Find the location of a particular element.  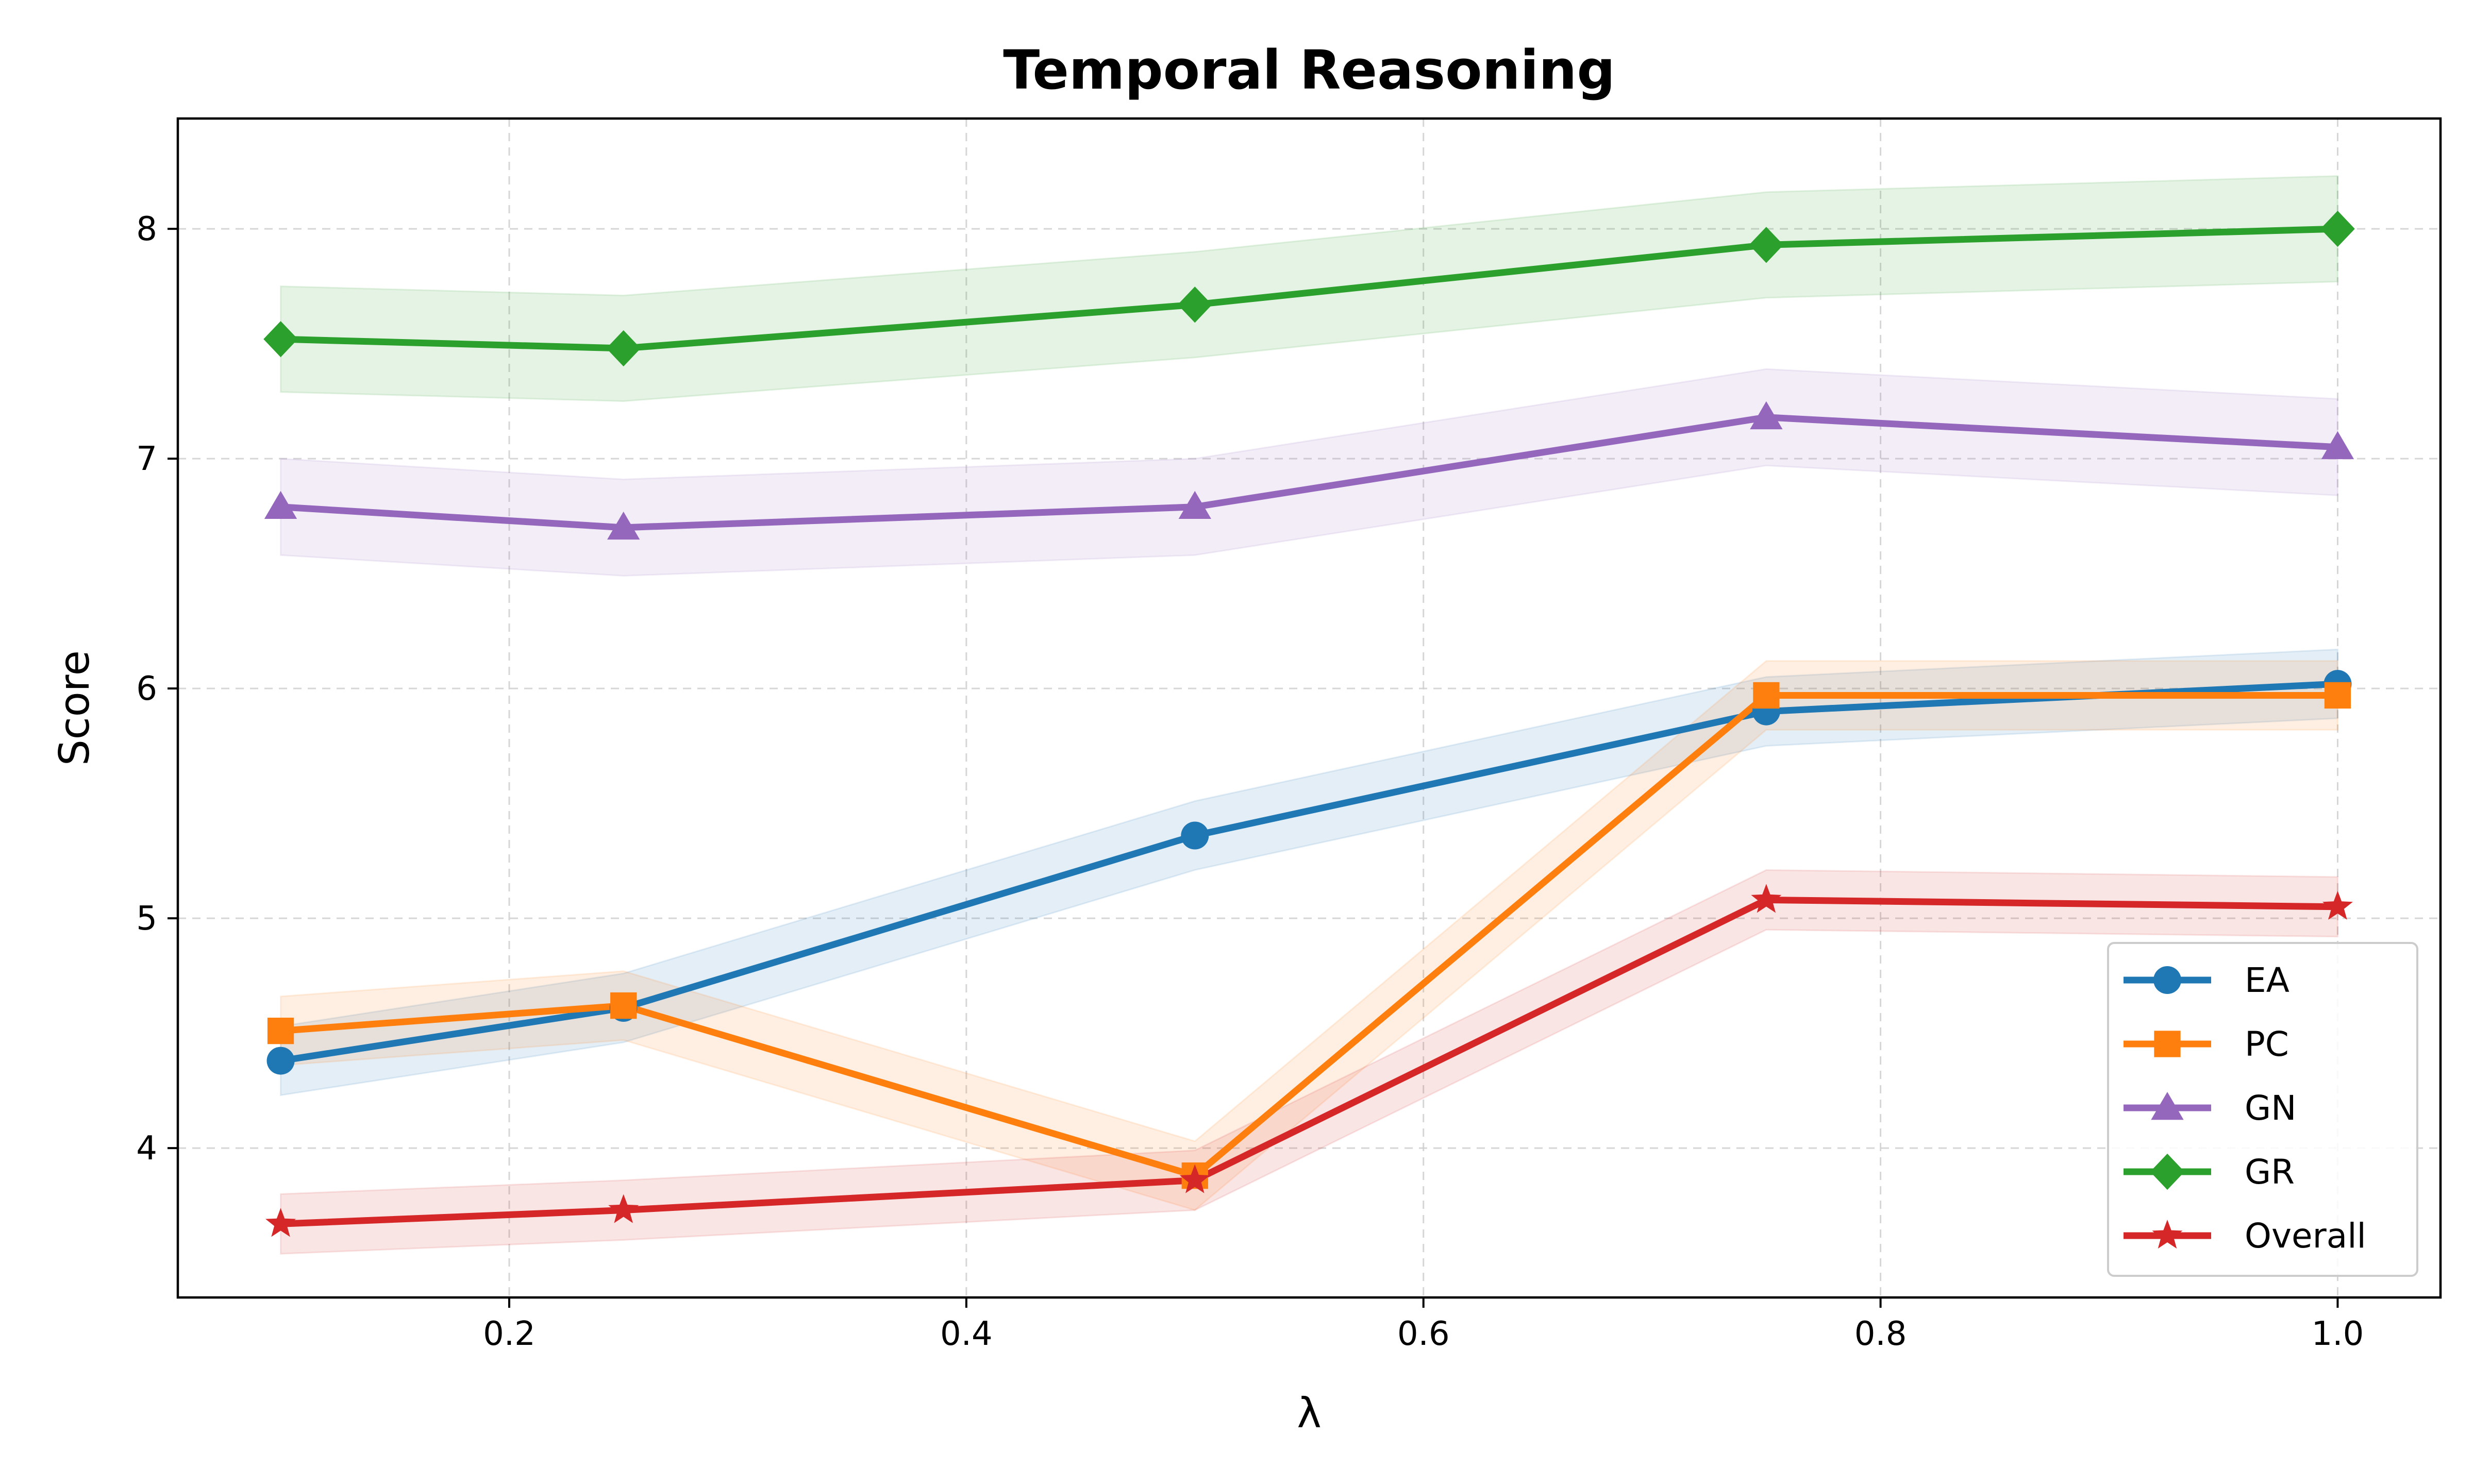

legend-label-gn: GN is located at coordinates (2271, 1108).